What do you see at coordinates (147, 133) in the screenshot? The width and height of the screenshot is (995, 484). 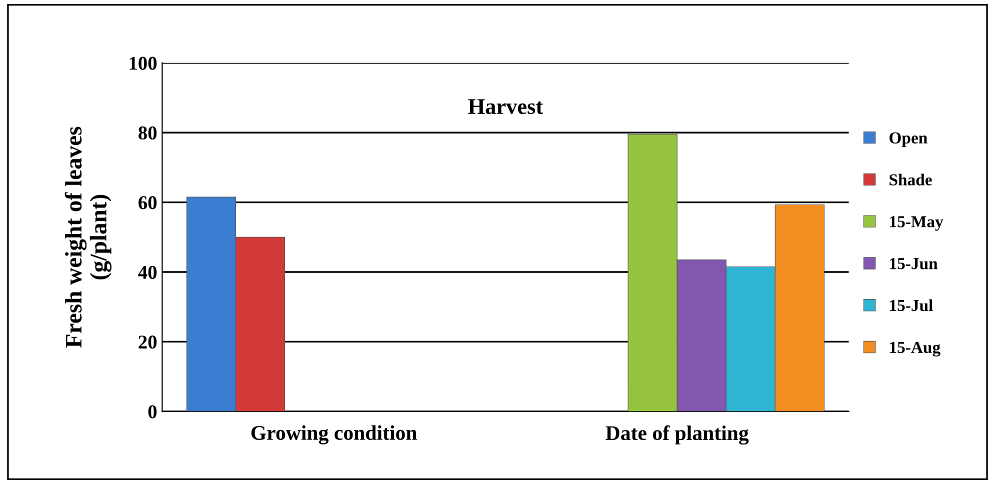 I see `y-tick-label: 80` at bounding box center [147, 133].